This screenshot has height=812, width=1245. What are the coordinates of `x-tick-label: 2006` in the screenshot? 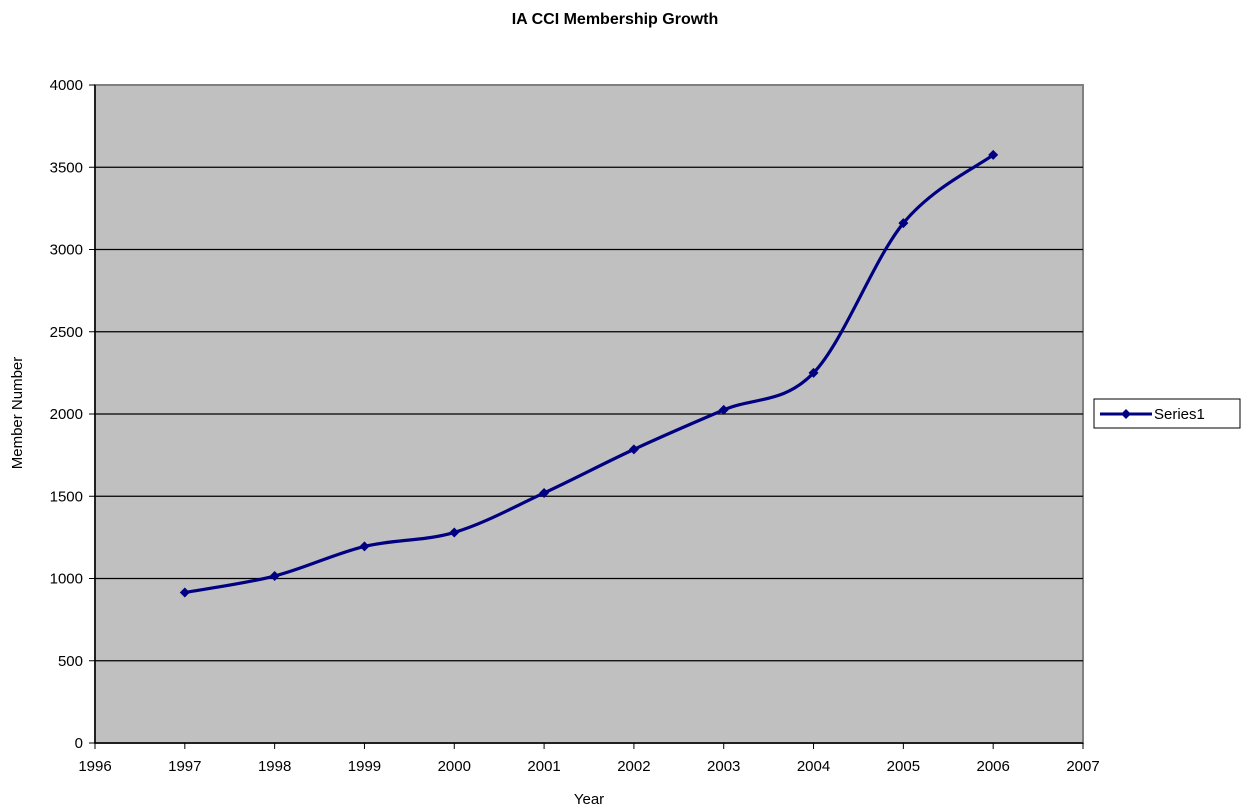 It's located at (992, 766).